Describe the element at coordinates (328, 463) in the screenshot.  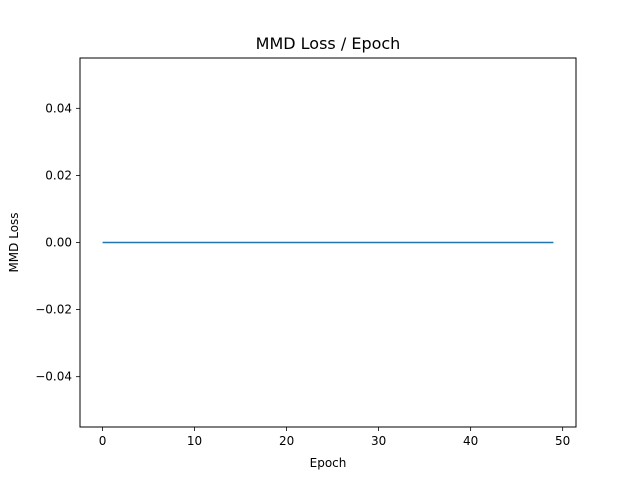
I see `x-axis-label: Epoch` at that location.